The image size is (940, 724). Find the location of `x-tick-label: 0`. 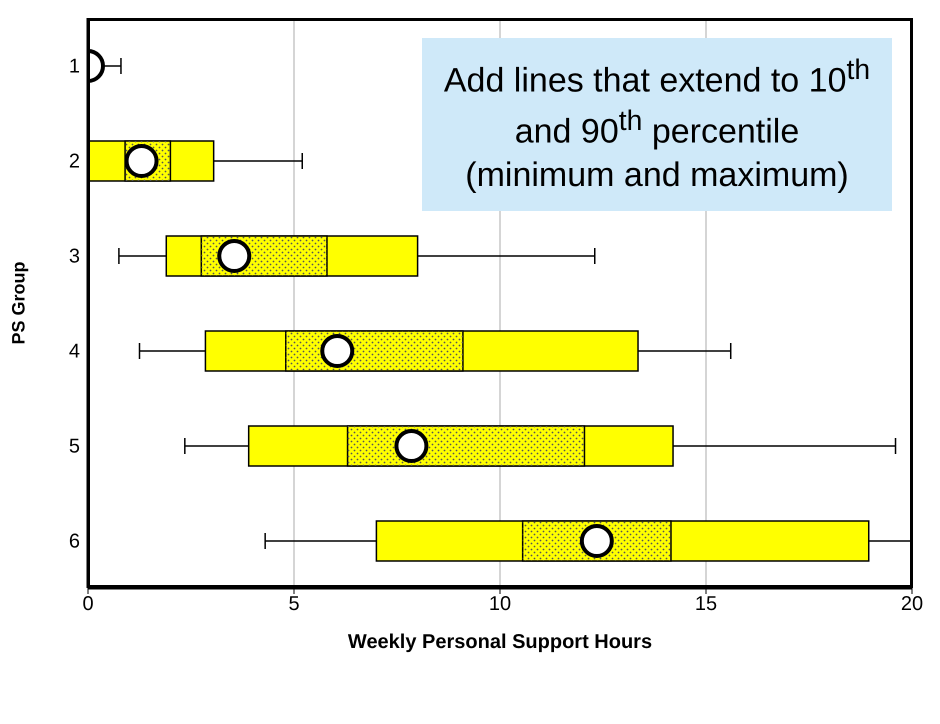

x-tick-label: 0 is located at coordinates (88, 604).